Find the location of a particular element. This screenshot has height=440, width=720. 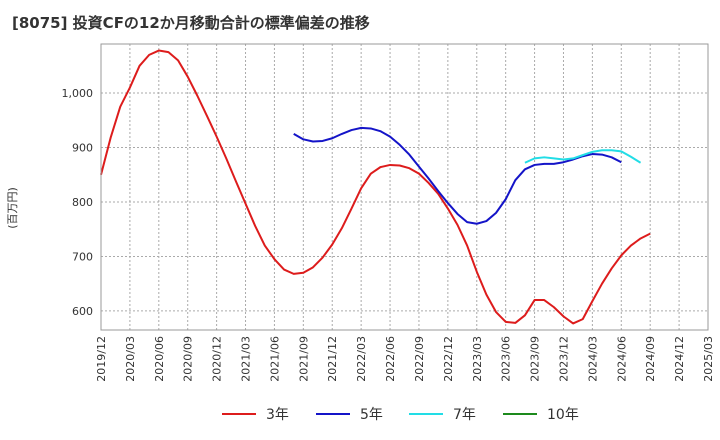

x-tick-label: 2024/06 is located at coordinates (621, 359).